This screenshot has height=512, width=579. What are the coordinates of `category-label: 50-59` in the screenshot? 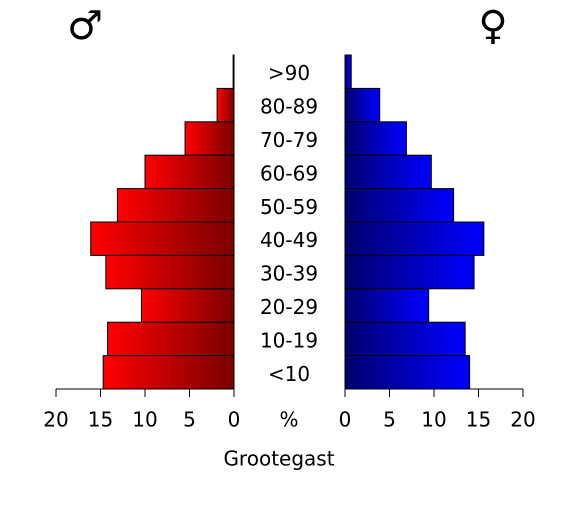 It's located at (289, 207).